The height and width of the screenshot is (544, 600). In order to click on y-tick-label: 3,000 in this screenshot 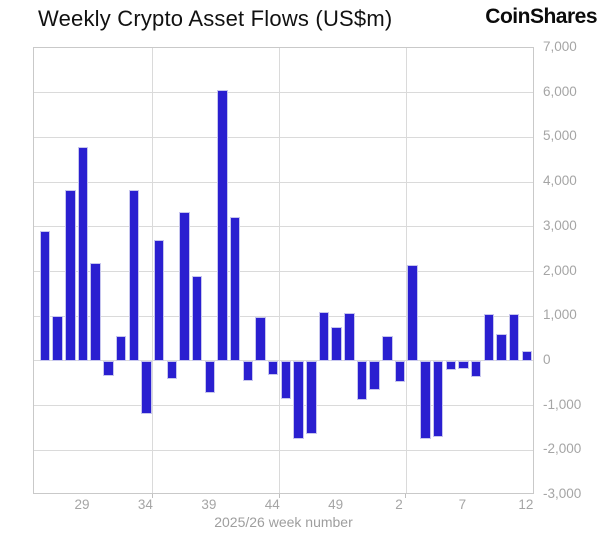, I will do `click(560, 225)`.